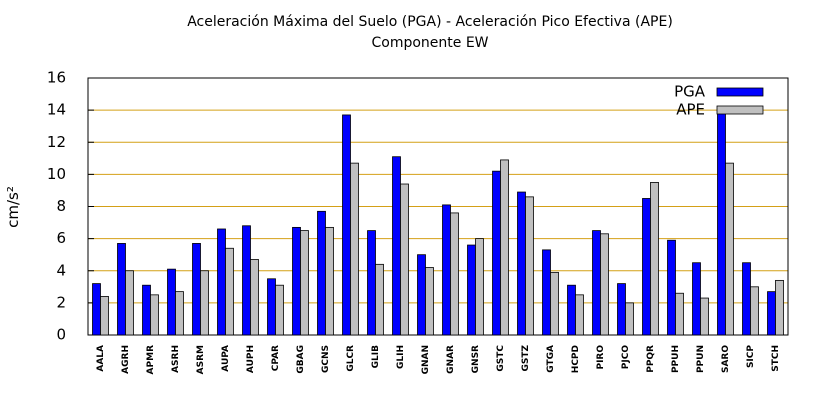  Describe the element at coordinates (126, 359) in the screenshot. I see `x-tick-label: AGRH` at that location.